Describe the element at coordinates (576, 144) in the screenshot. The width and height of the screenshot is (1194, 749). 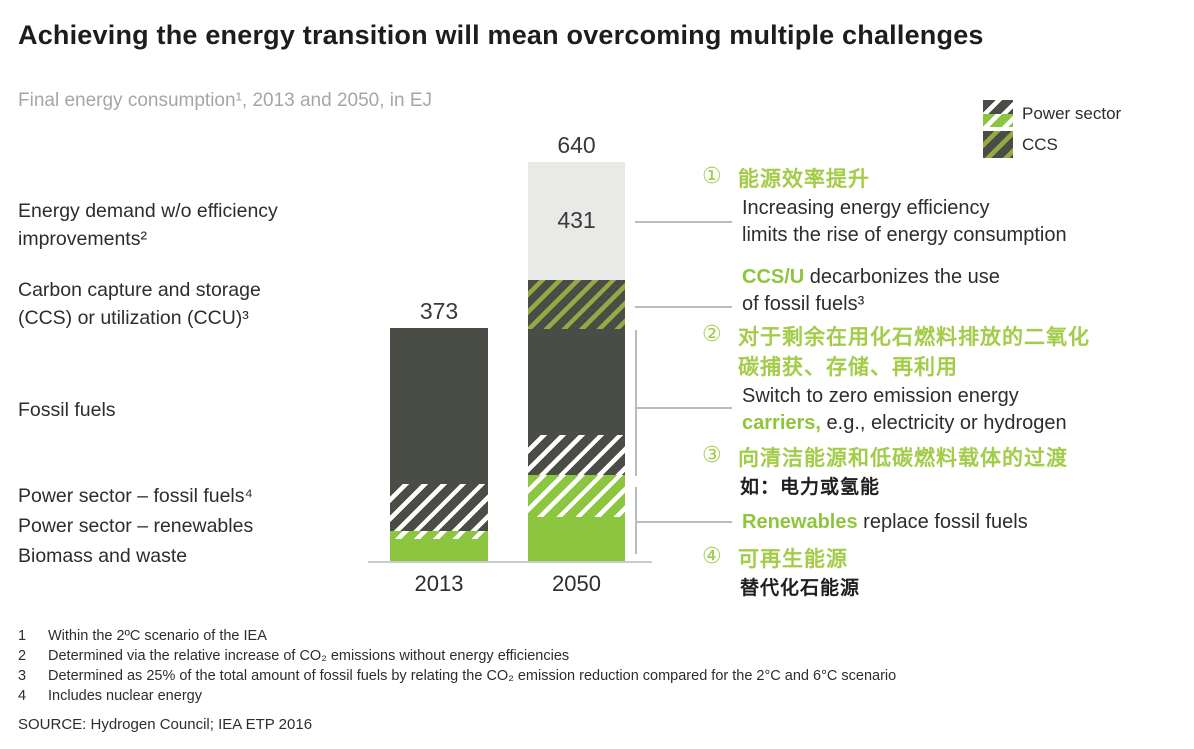
I see `bar-total-label-2050: 640` at that location.